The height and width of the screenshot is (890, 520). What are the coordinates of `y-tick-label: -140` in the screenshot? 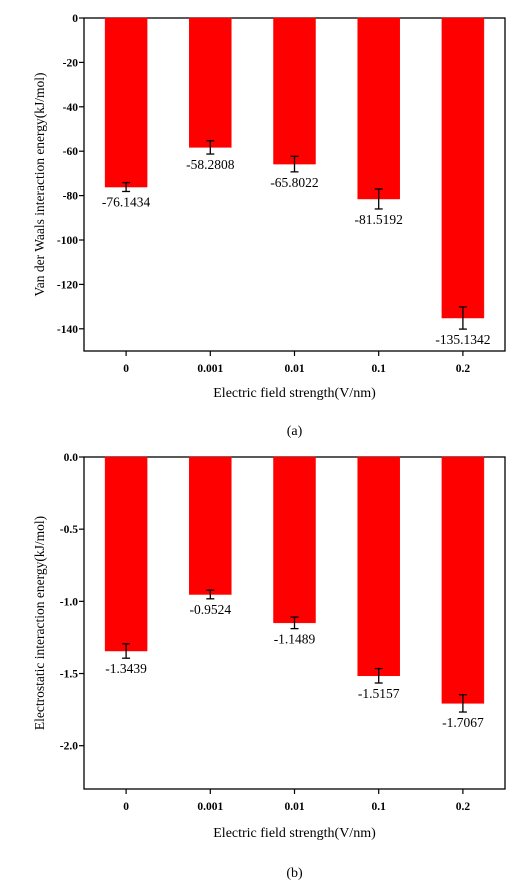 It's located at (67, 330).